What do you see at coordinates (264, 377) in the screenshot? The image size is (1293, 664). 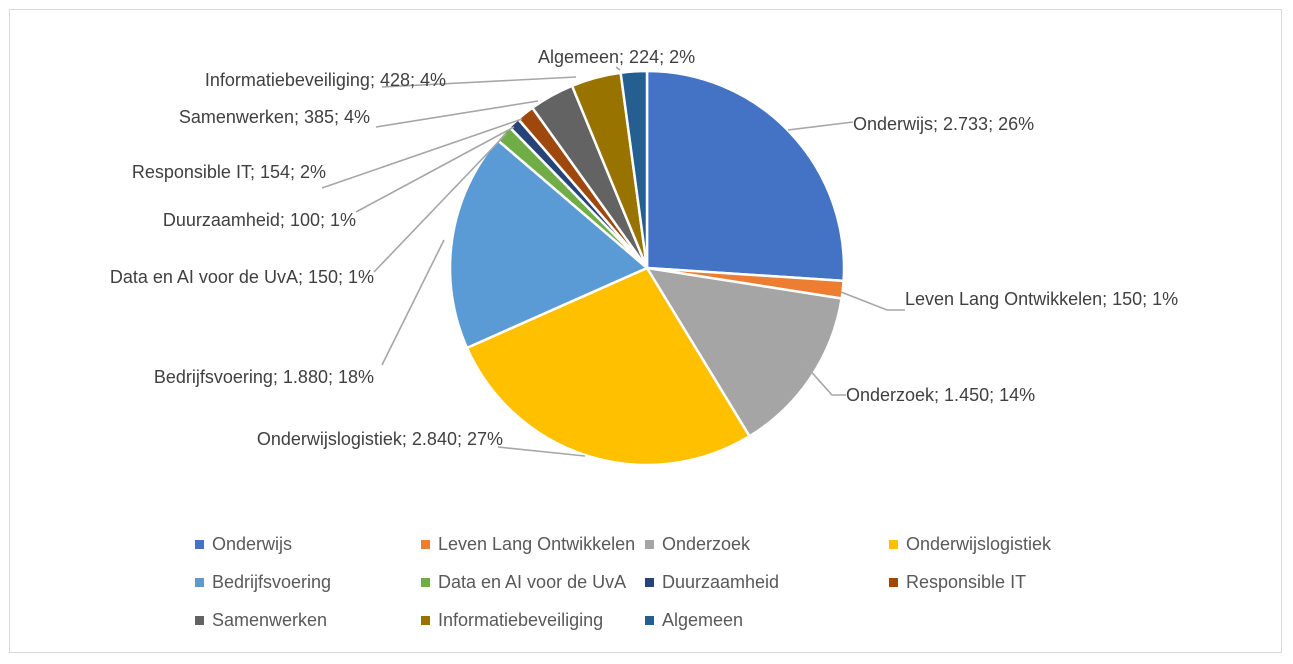 I see `data-label: Bedrijfsvoering; 1.880; 18%` at bounding box center [264, 377].